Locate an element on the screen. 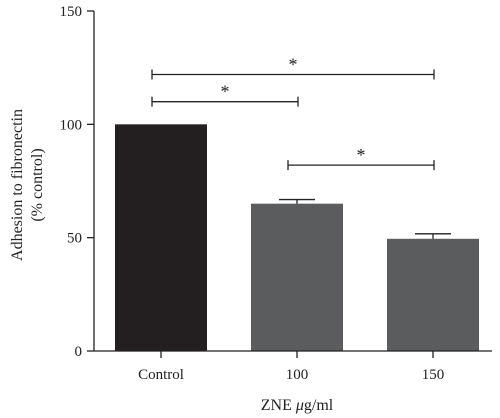 Image resolution: width=500 pixels, height=418 pixels. y-tick-label: 50 is located at coordinates (74, 239).